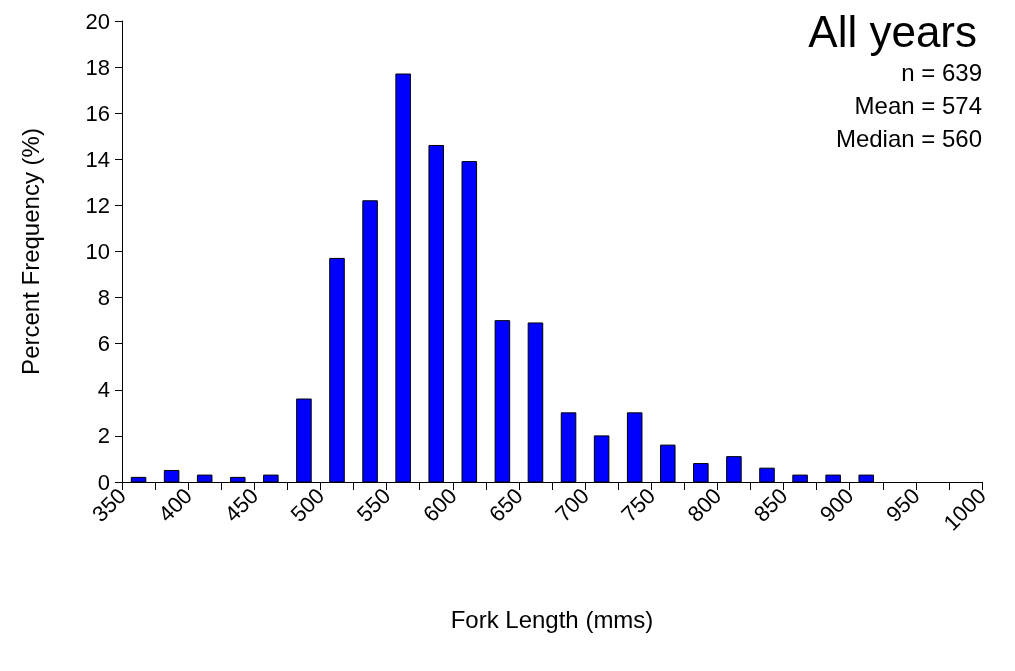 The image size is (1015, 671). Describe the element at coordinates (941, 72) in the screenshot. I see `annotation: n = 639` at that location.